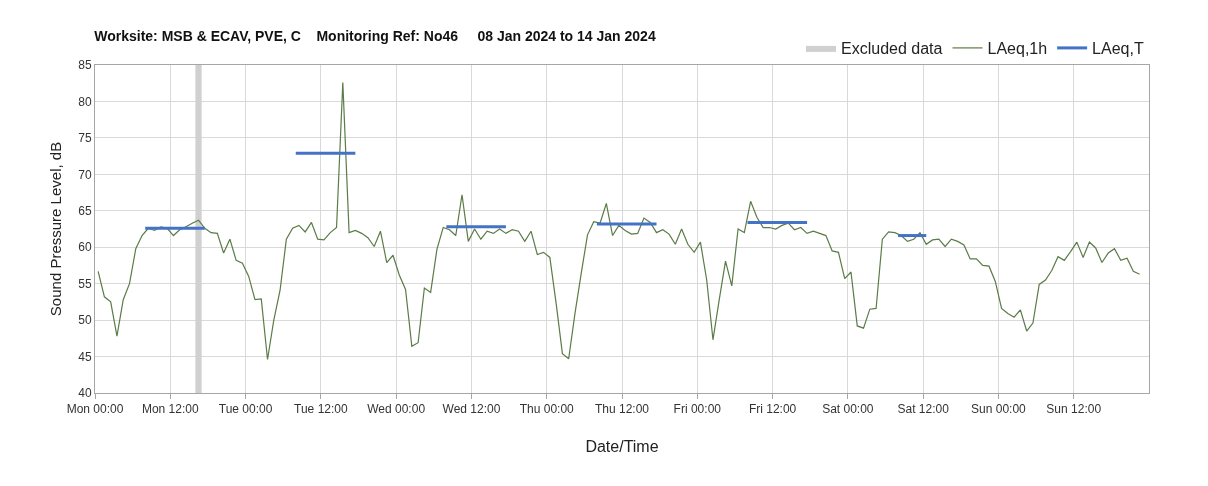 The image size is (1208, 486). What do you see at coordinates (85, 138) in the screenshot?
I see `y-tick-label: 75` at bounding box center [85, 138].